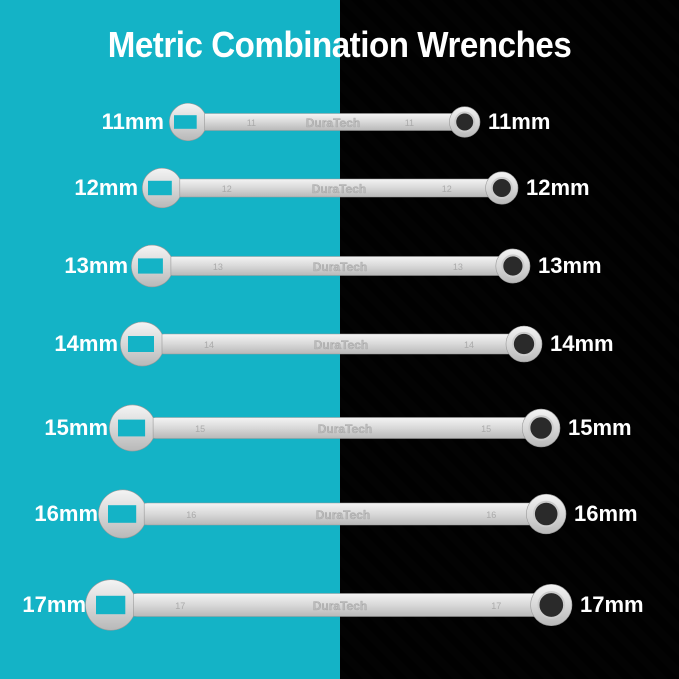  I want to click on size-label-right: 12mm, so click(558, 187).